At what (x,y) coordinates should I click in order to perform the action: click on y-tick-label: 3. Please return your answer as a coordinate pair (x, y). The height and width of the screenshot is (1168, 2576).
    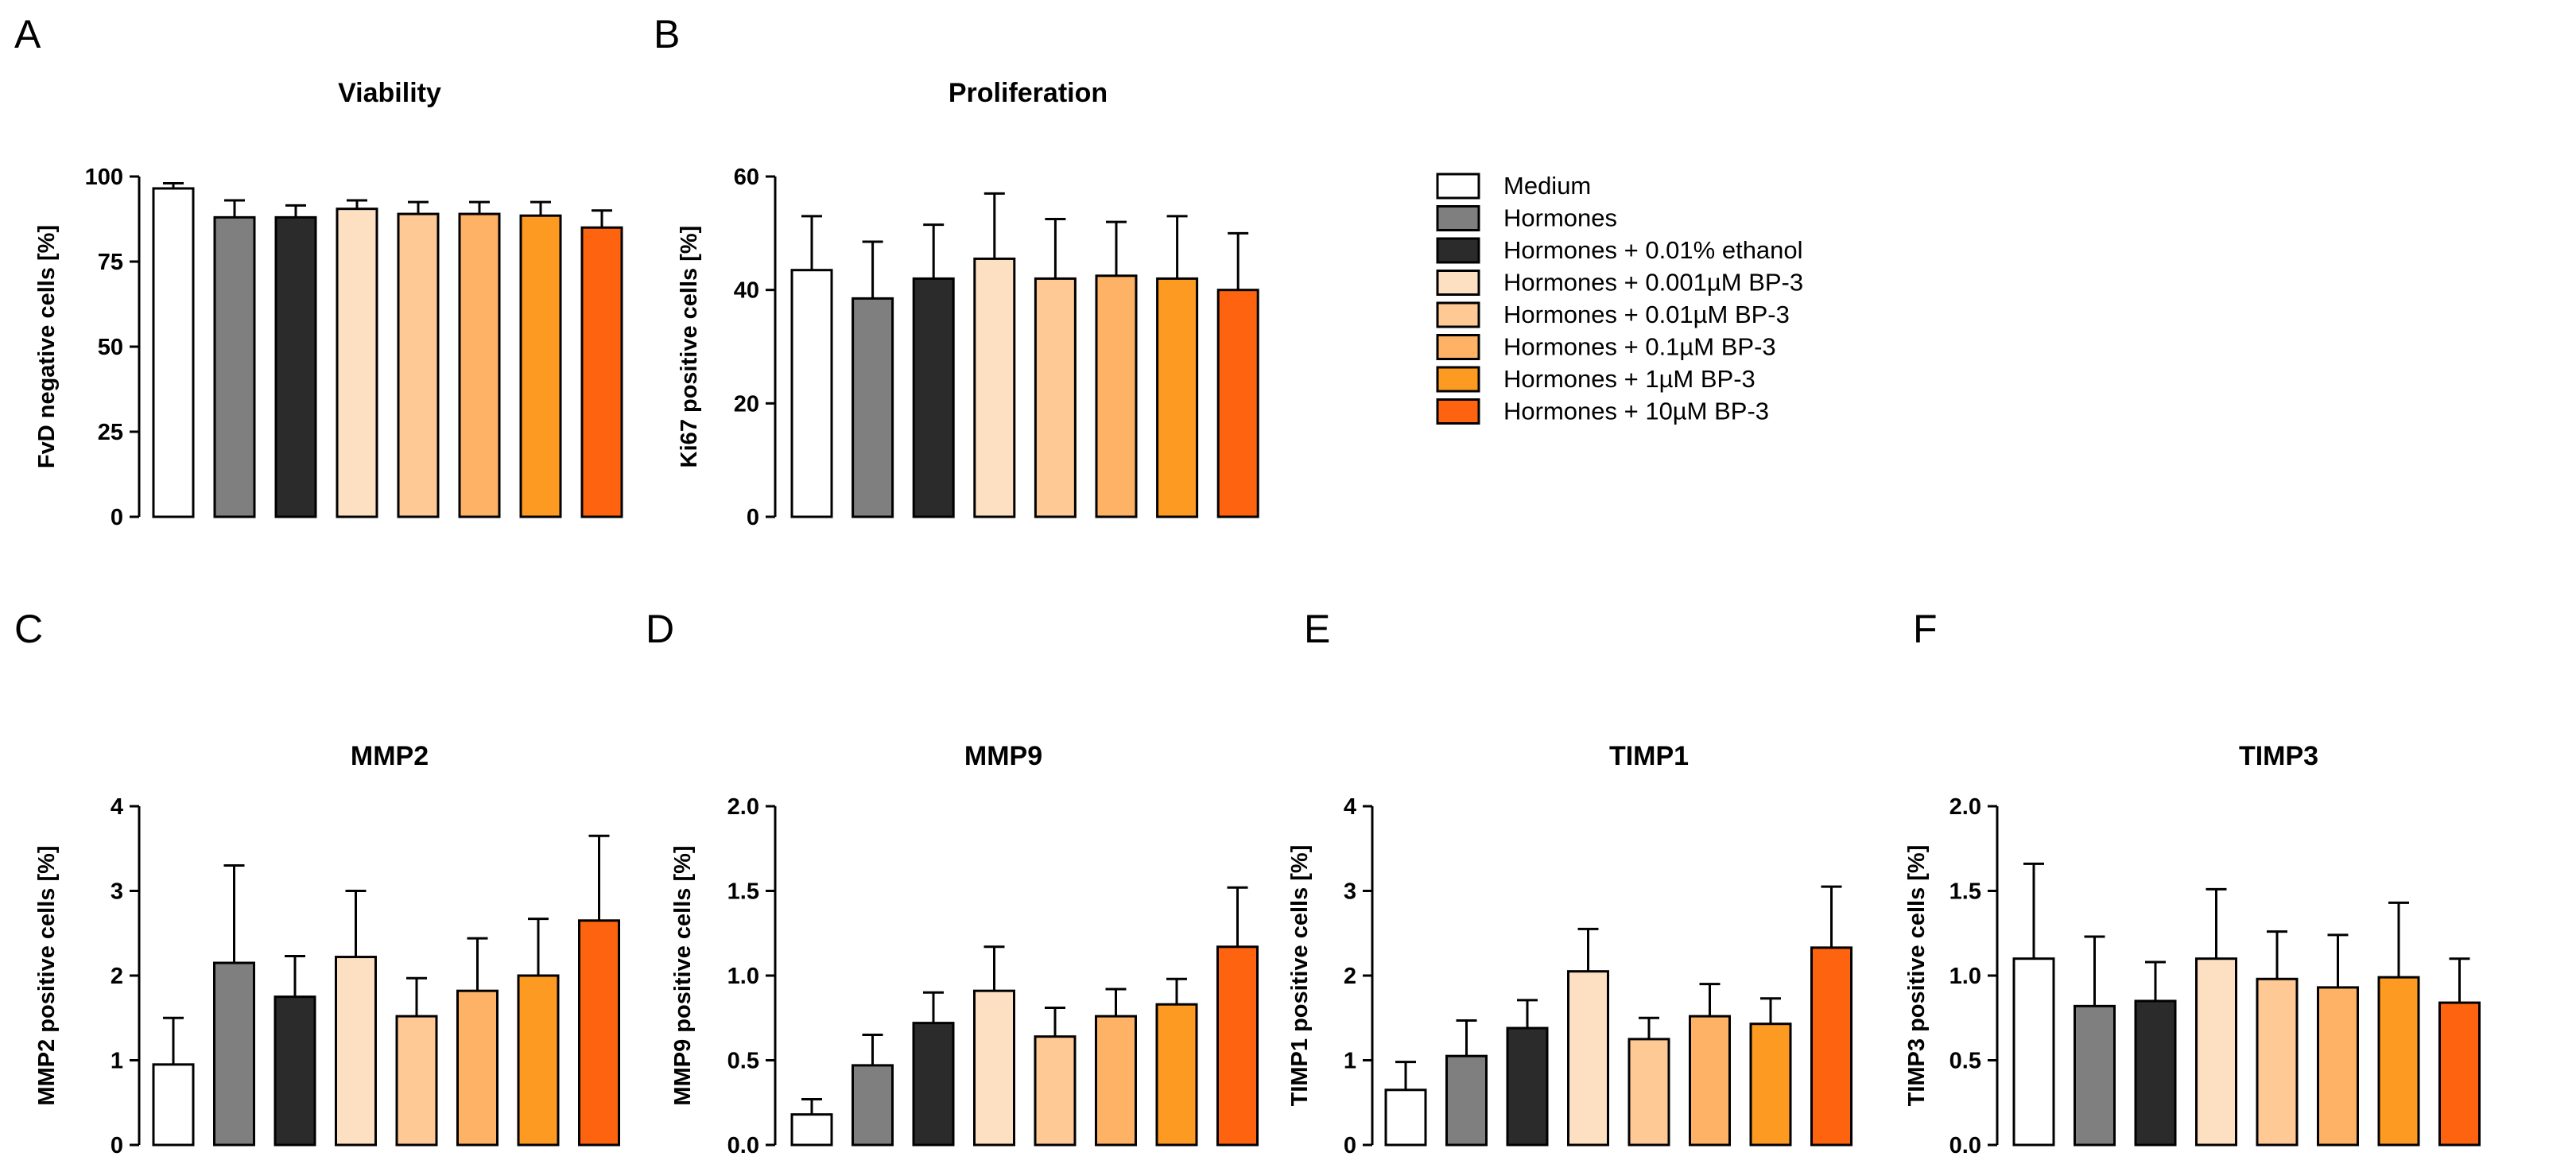
    Looking at the image, I should click on (1350, 892).